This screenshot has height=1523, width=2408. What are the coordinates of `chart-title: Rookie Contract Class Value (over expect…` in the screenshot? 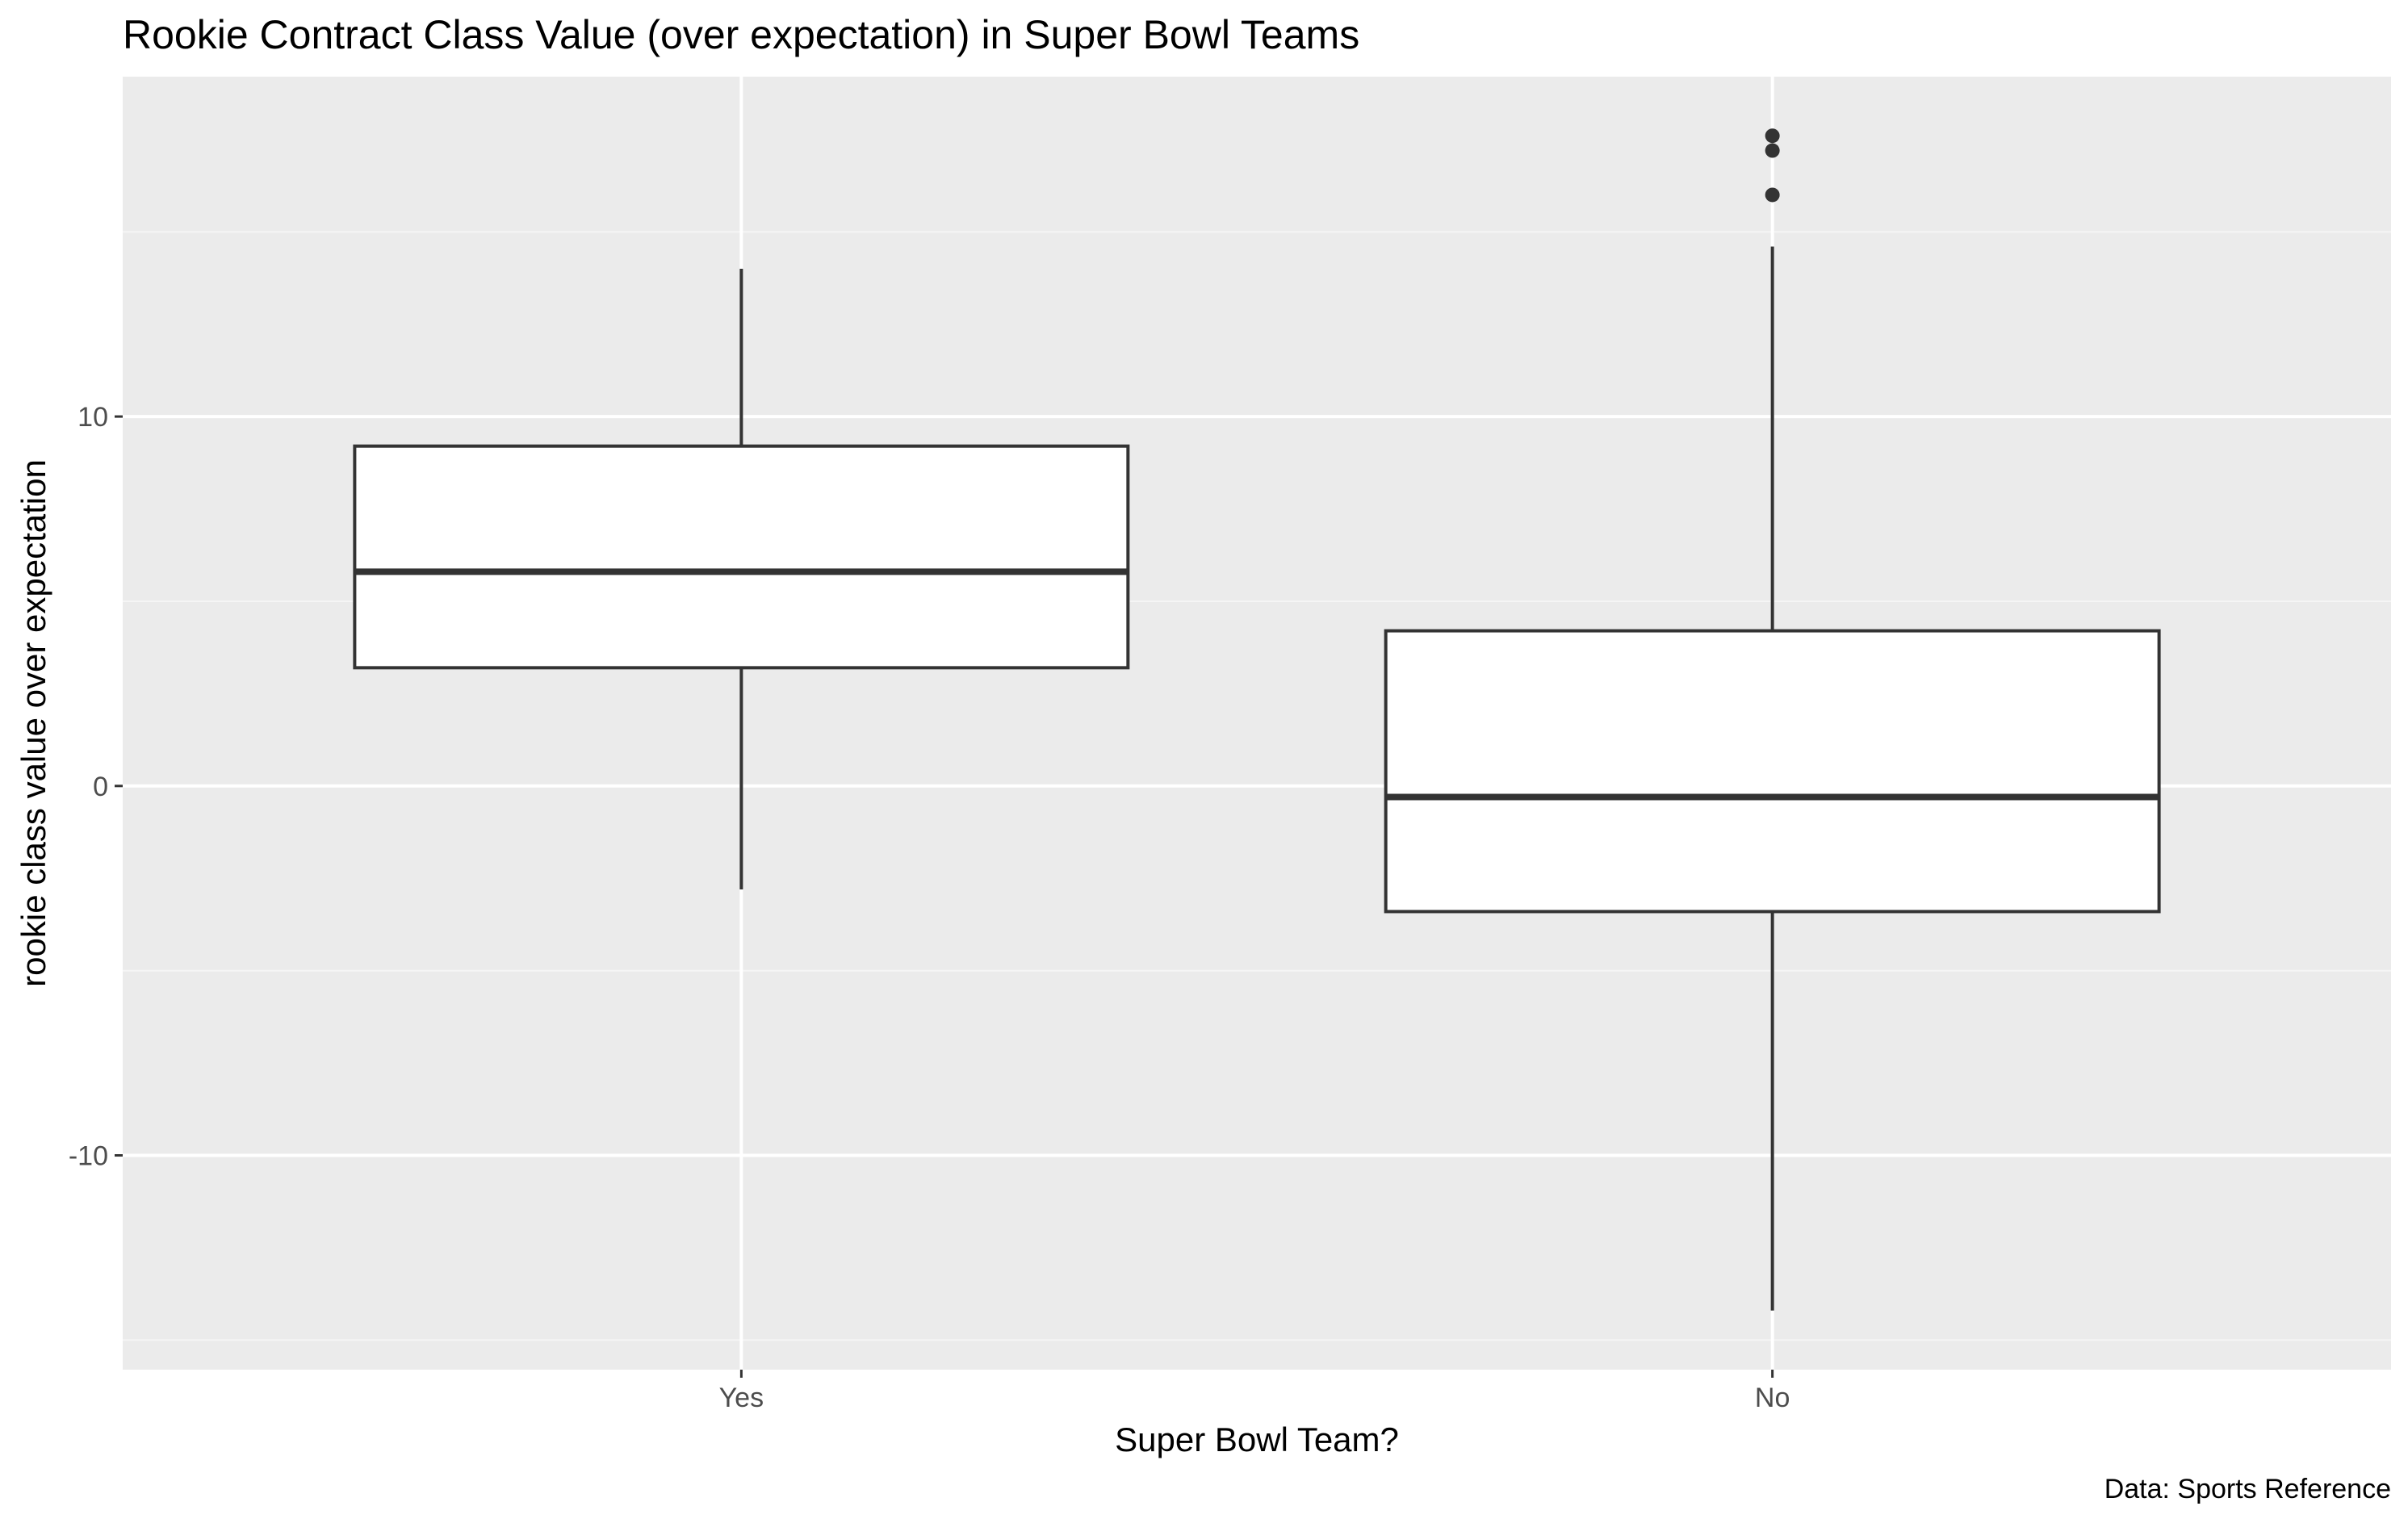 It's located at (741, 34).